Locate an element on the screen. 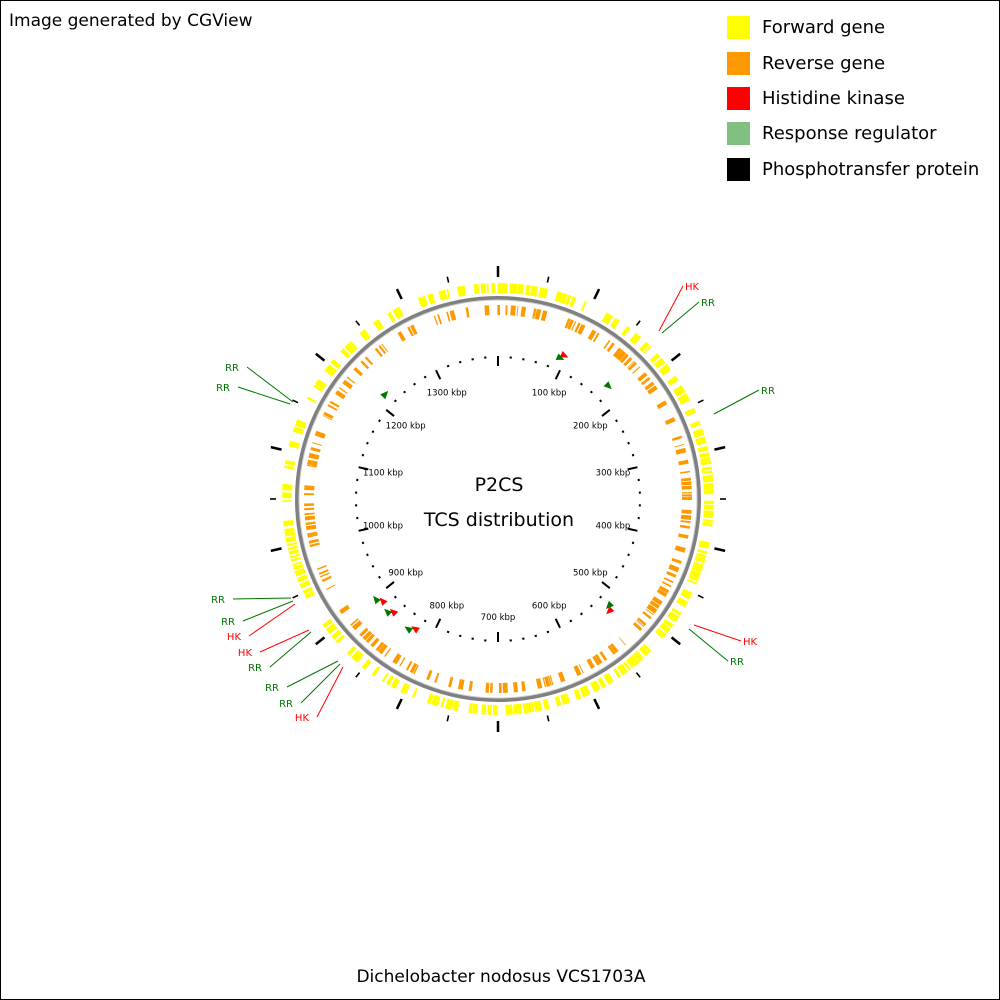 Image resolution: width=1000 pixels, height=1000 pixels. scale-label: 500 kbp is located at coordinates (590, 574).